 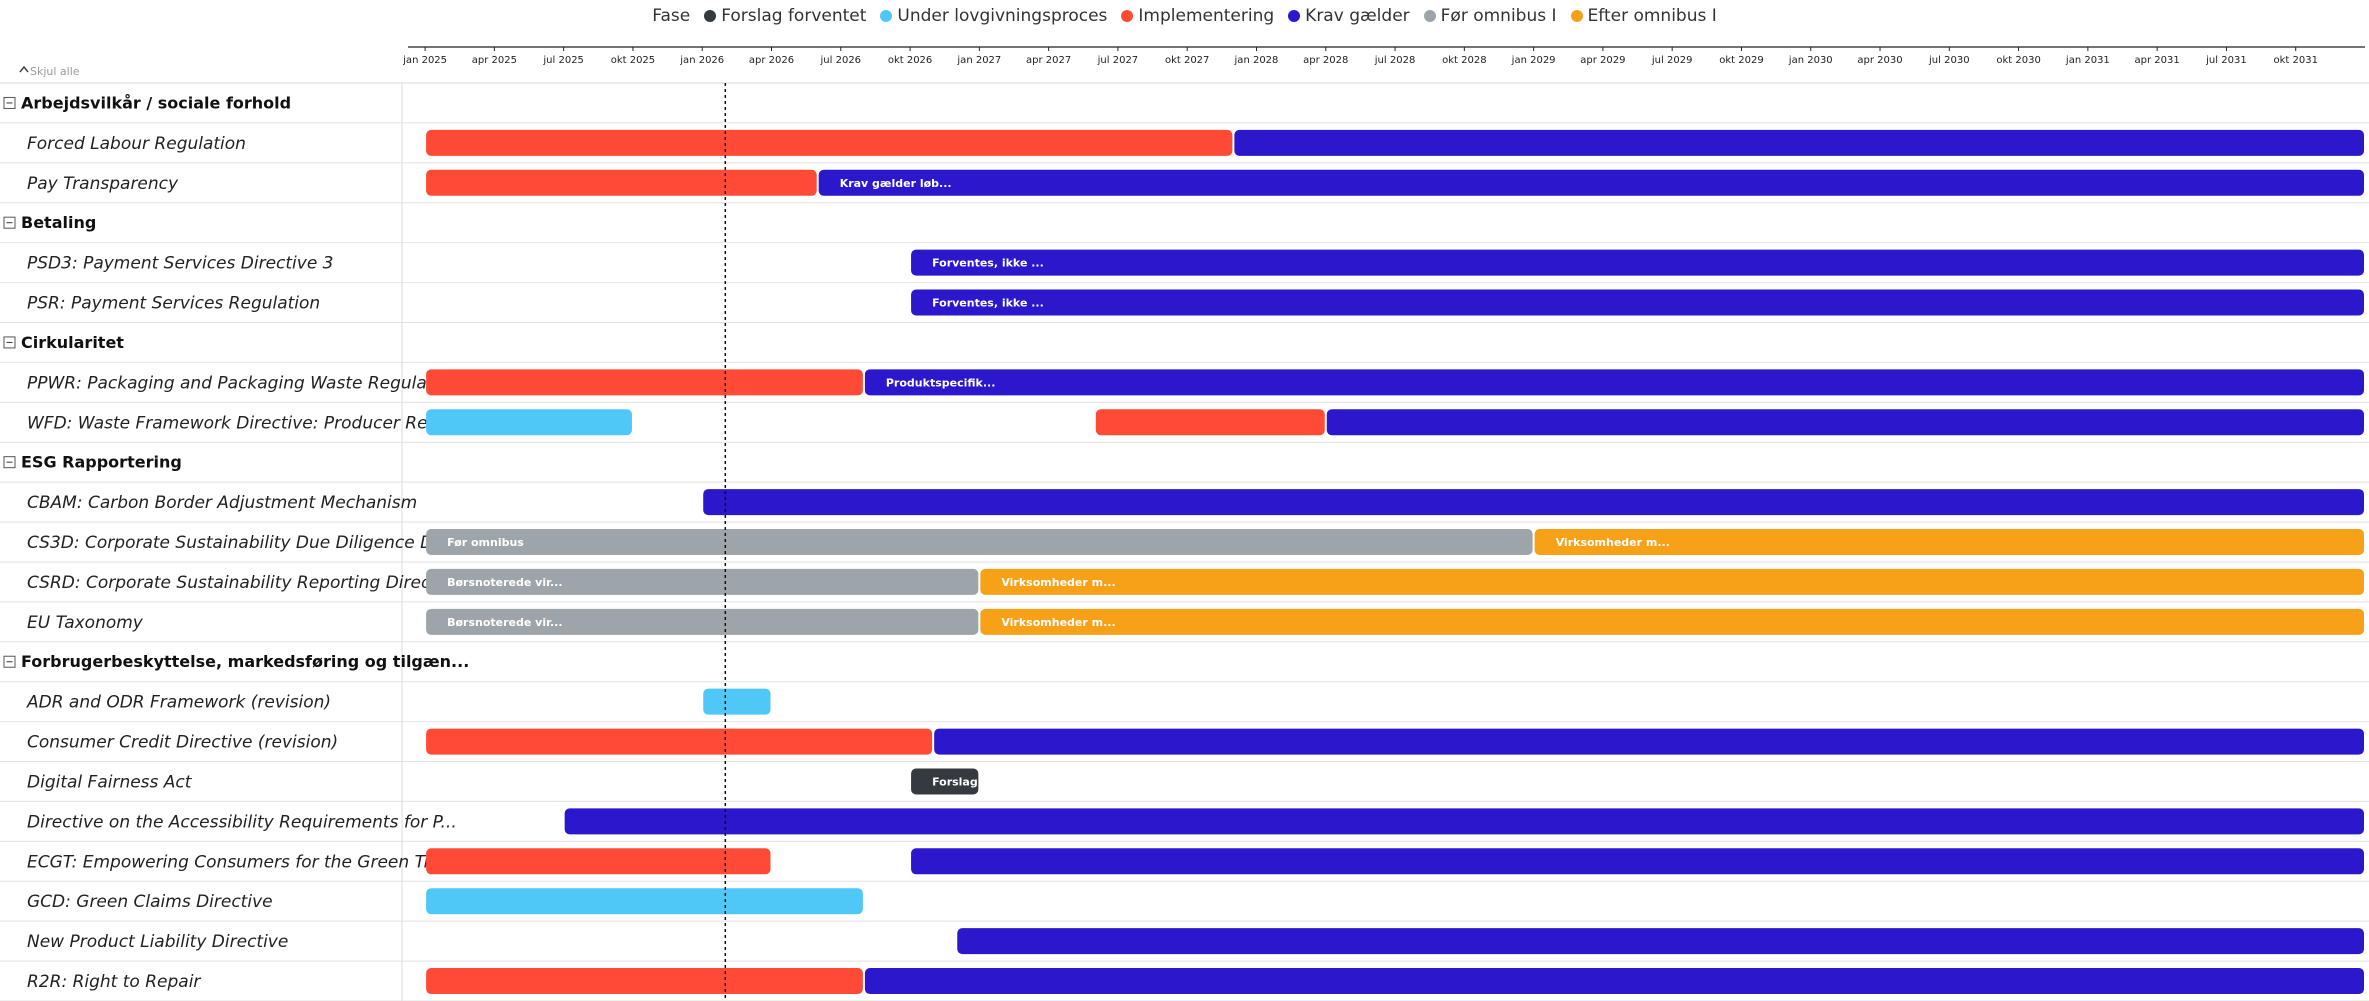 I want to click on legend-label: Efter omnibus I, so click(x=1652, y=16).